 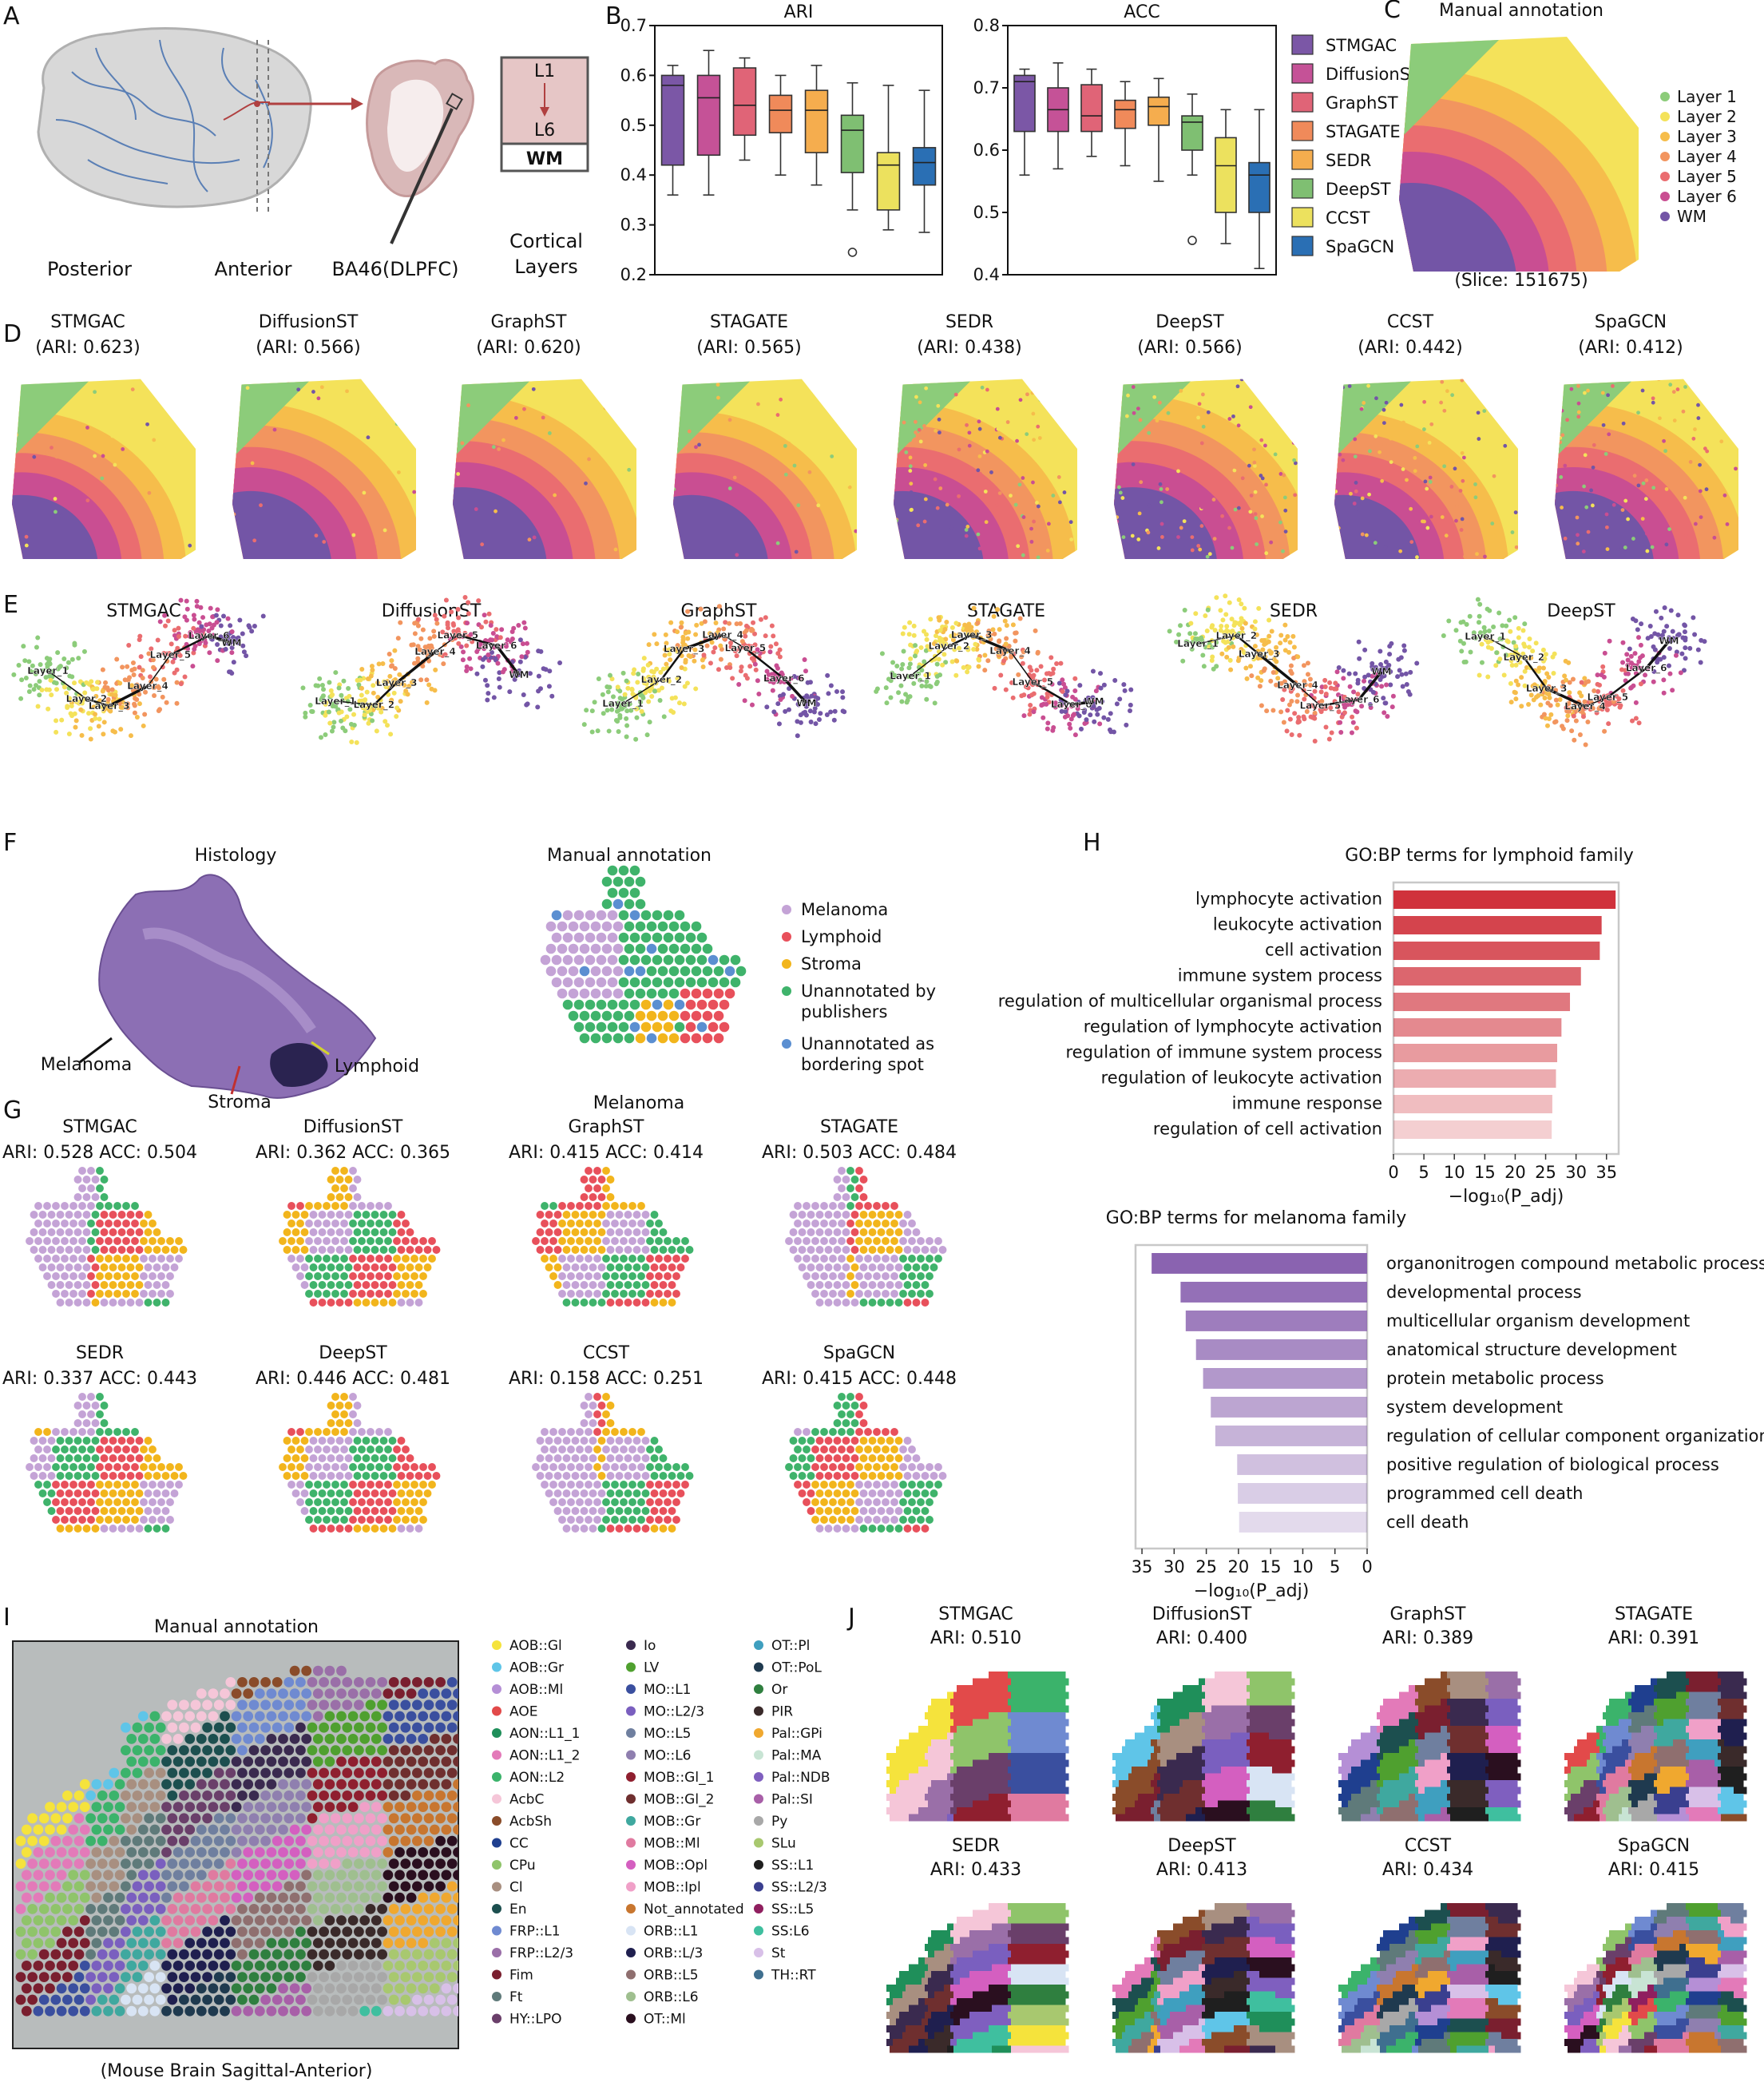 What do you see at coordinates (100, 1353) in the screenshot?
I see `panel-g-title-sedr: SEDR` at bounding box center [100, 1353].